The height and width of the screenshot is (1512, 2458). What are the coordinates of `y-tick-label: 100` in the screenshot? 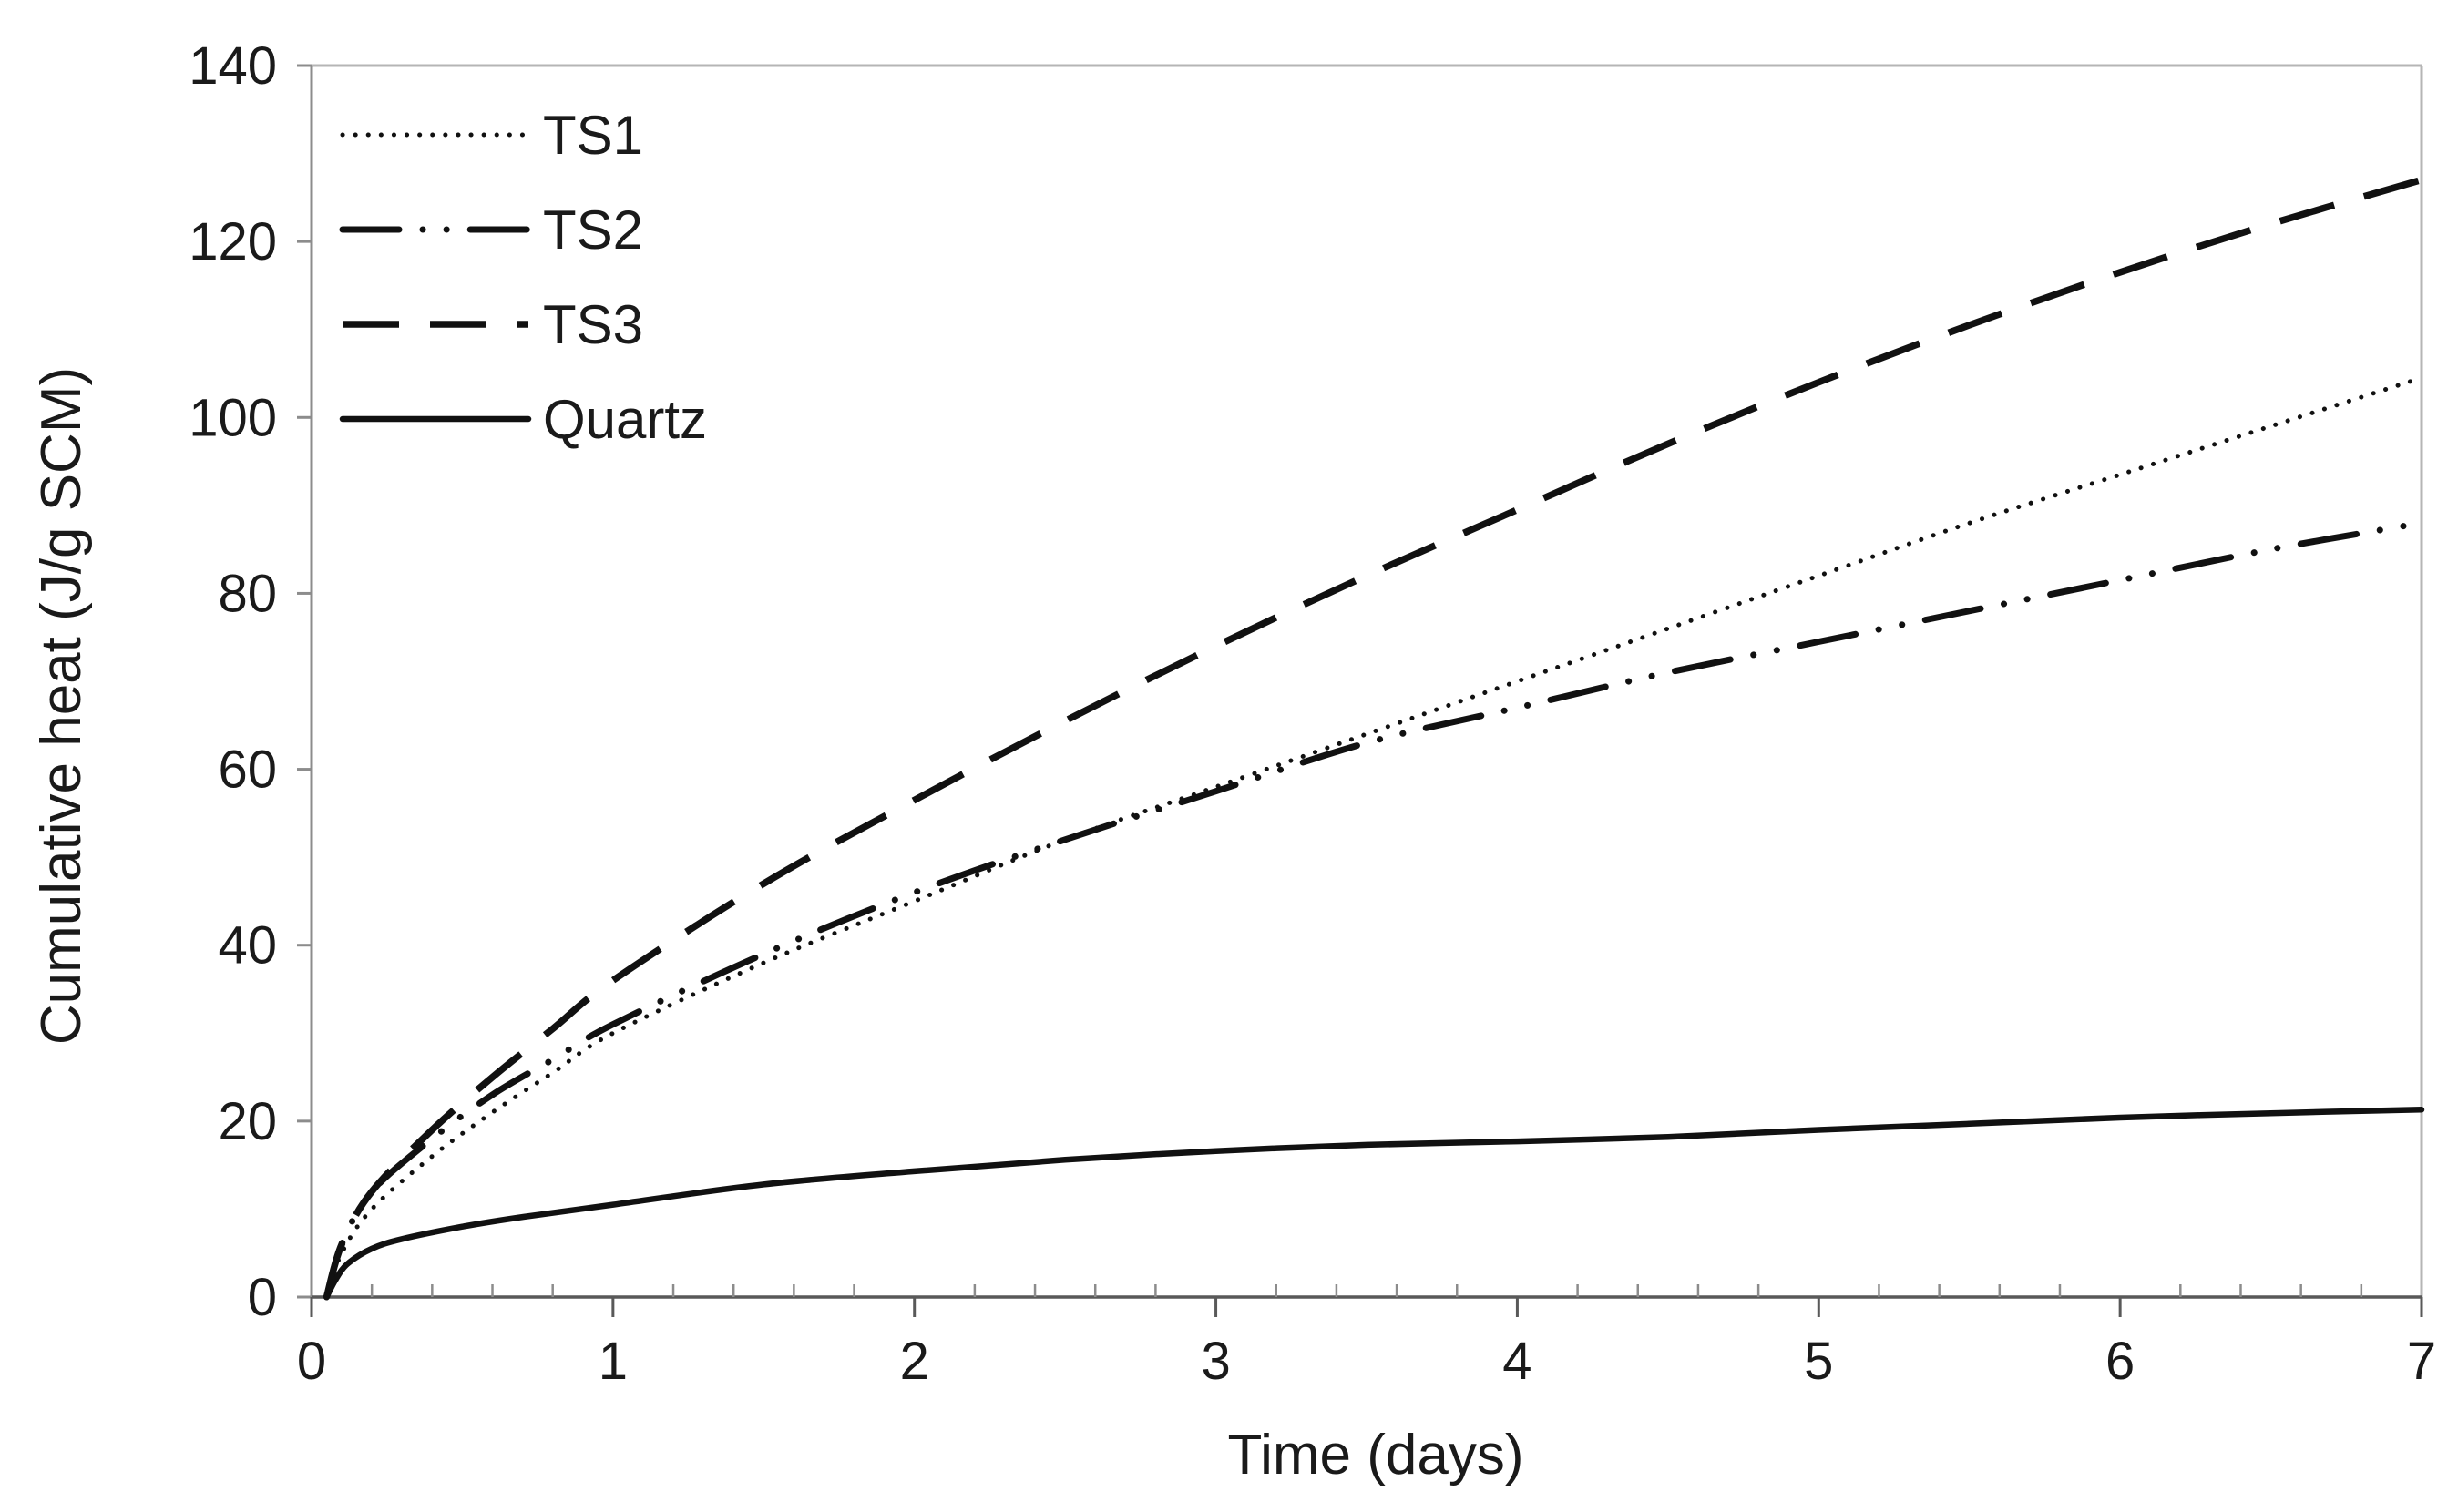 It's located at (233, 417).